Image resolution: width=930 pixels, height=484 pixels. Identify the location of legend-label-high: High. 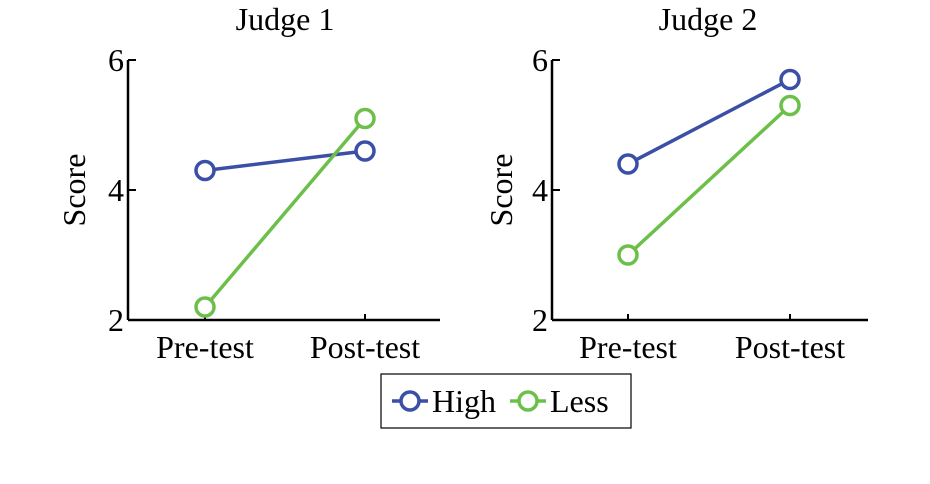
(464, 401).